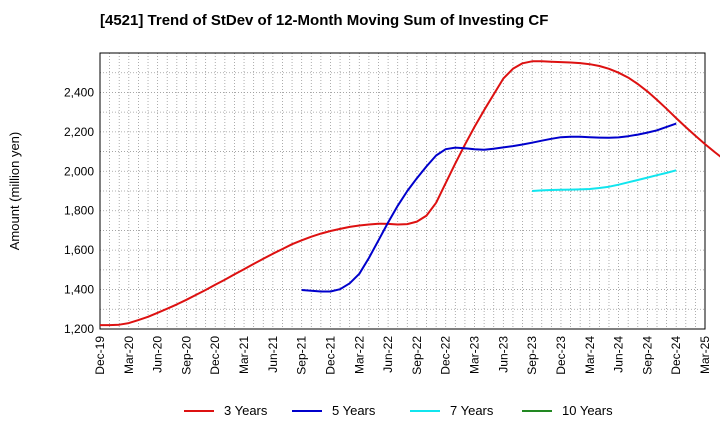  I want to click on series-line, so click(604, 180).